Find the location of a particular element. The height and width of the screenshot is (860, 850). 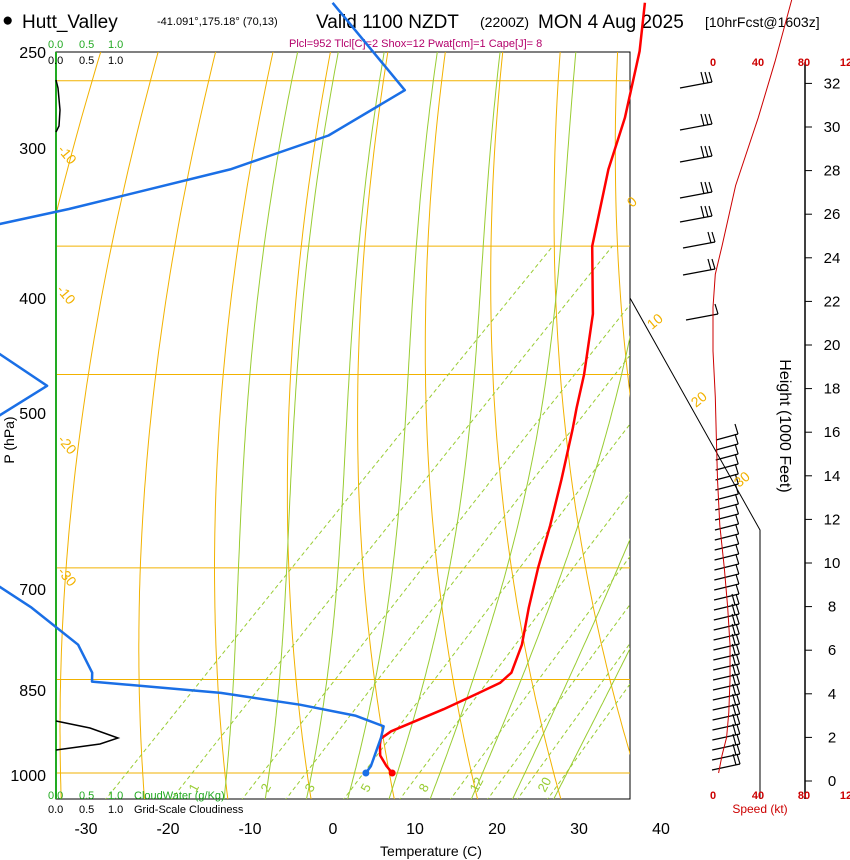

x-tick-label: -30 is located at coordinates (85, 829).